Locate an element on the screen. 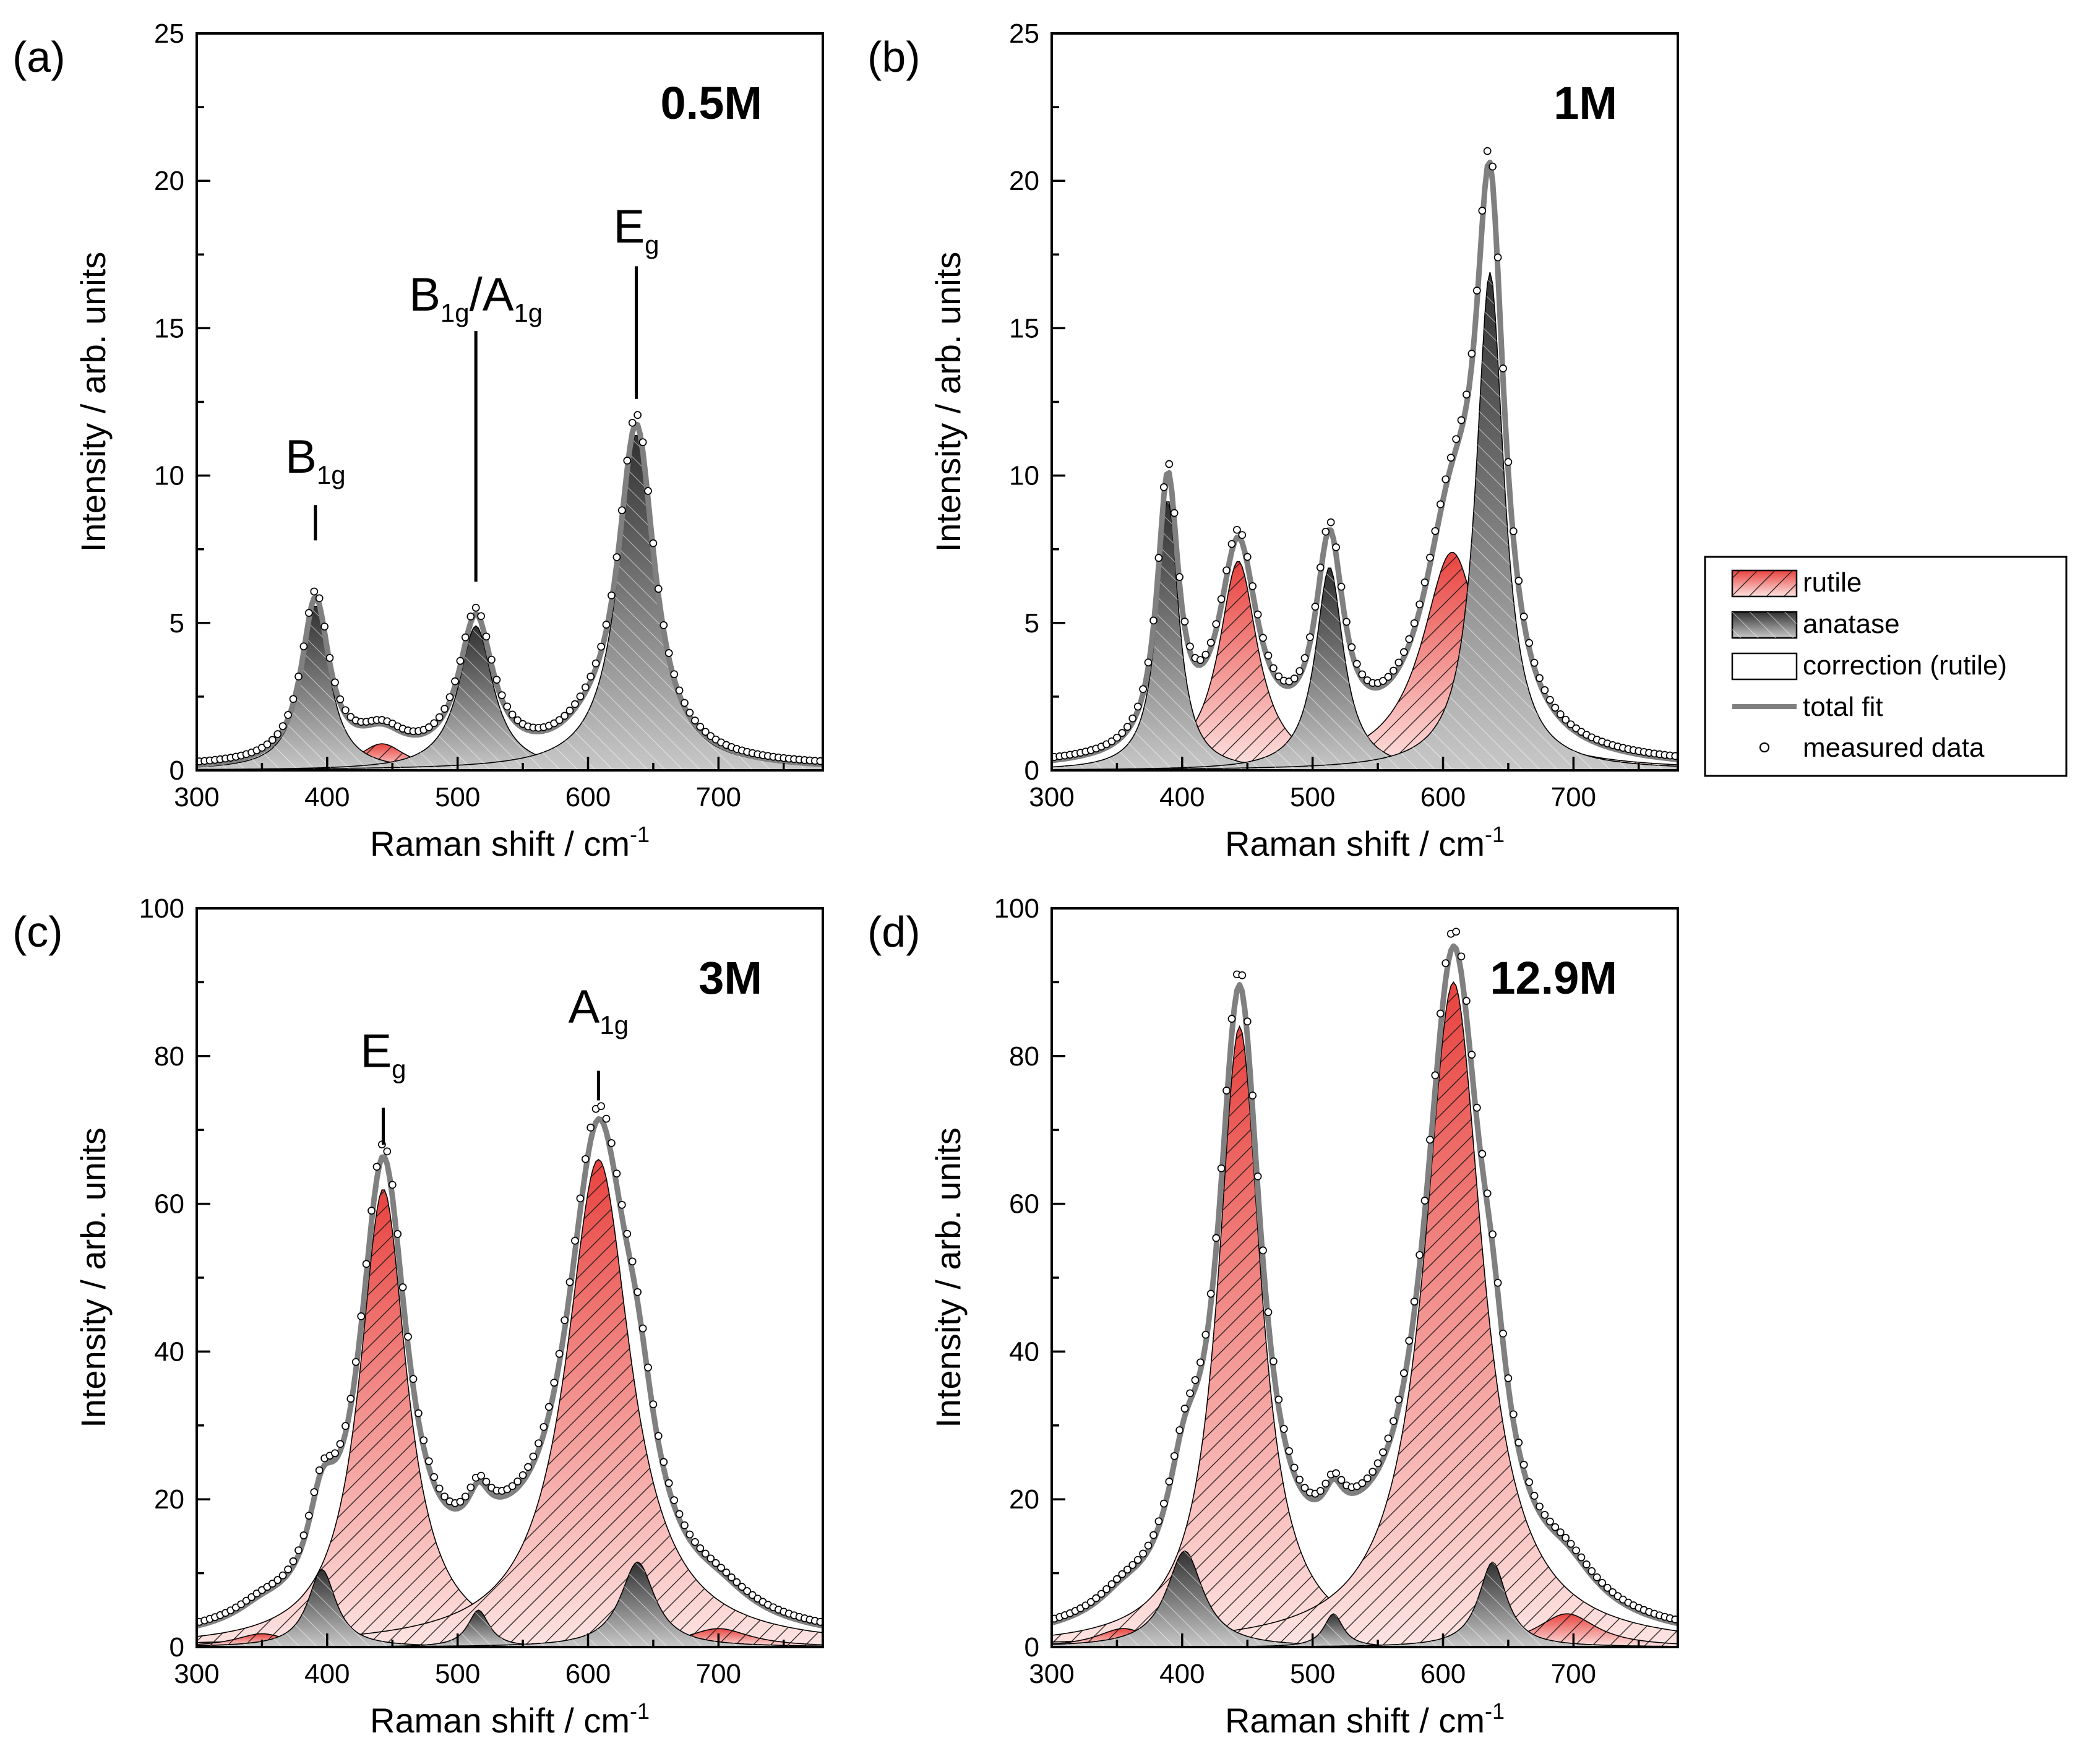 The height and width of the screenshot is (1764, 2075). concentration-label: 12.9M is located at coordinates (1553, 978).